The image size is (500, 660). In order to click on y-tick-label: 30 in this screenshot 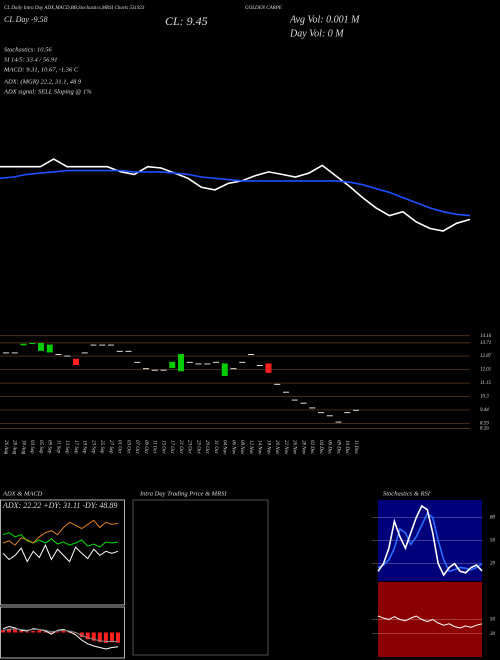, I will do `click(493, 634)`.